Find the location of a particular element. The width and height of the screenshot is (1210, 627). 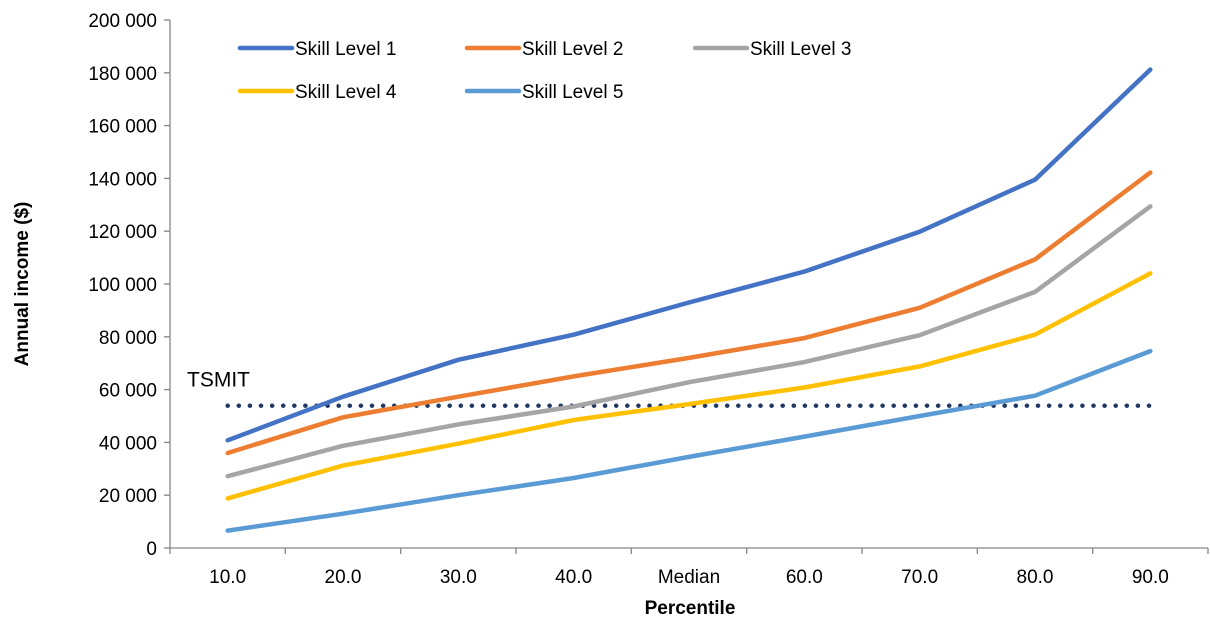

x-tick-label: 70.0 is located at coordinates (919, 577).